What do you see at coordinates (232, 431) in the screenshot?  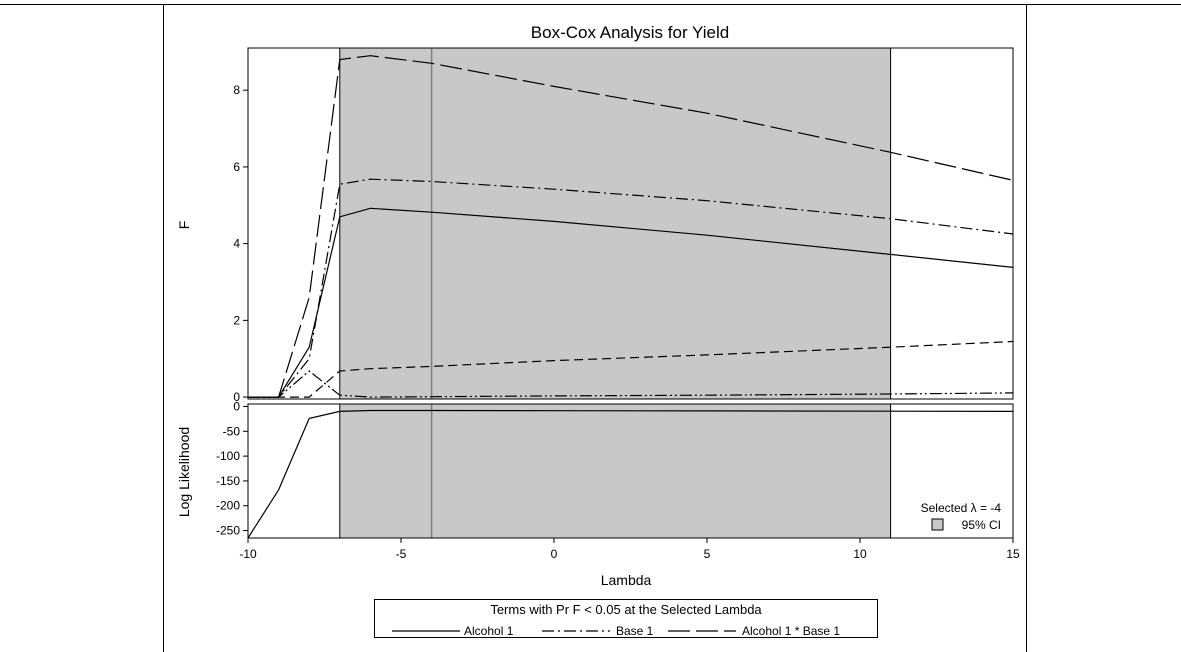 I see `y-tick-label: -50` at bounding box center [232, 431].